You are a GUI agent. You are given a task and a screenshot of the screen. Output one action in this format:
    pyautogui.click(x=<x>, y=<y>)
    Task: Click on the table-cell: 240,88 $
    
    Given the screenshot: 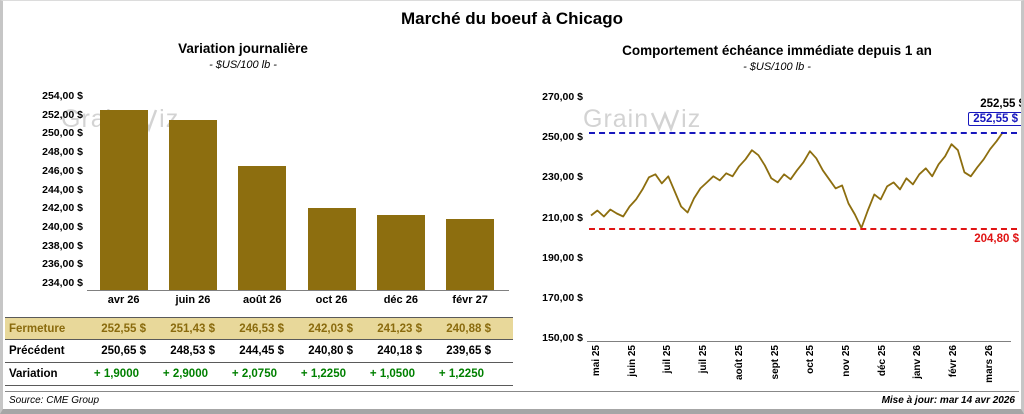 What is the action you would take?
    pyautogui.click(x=468, y=328)
    